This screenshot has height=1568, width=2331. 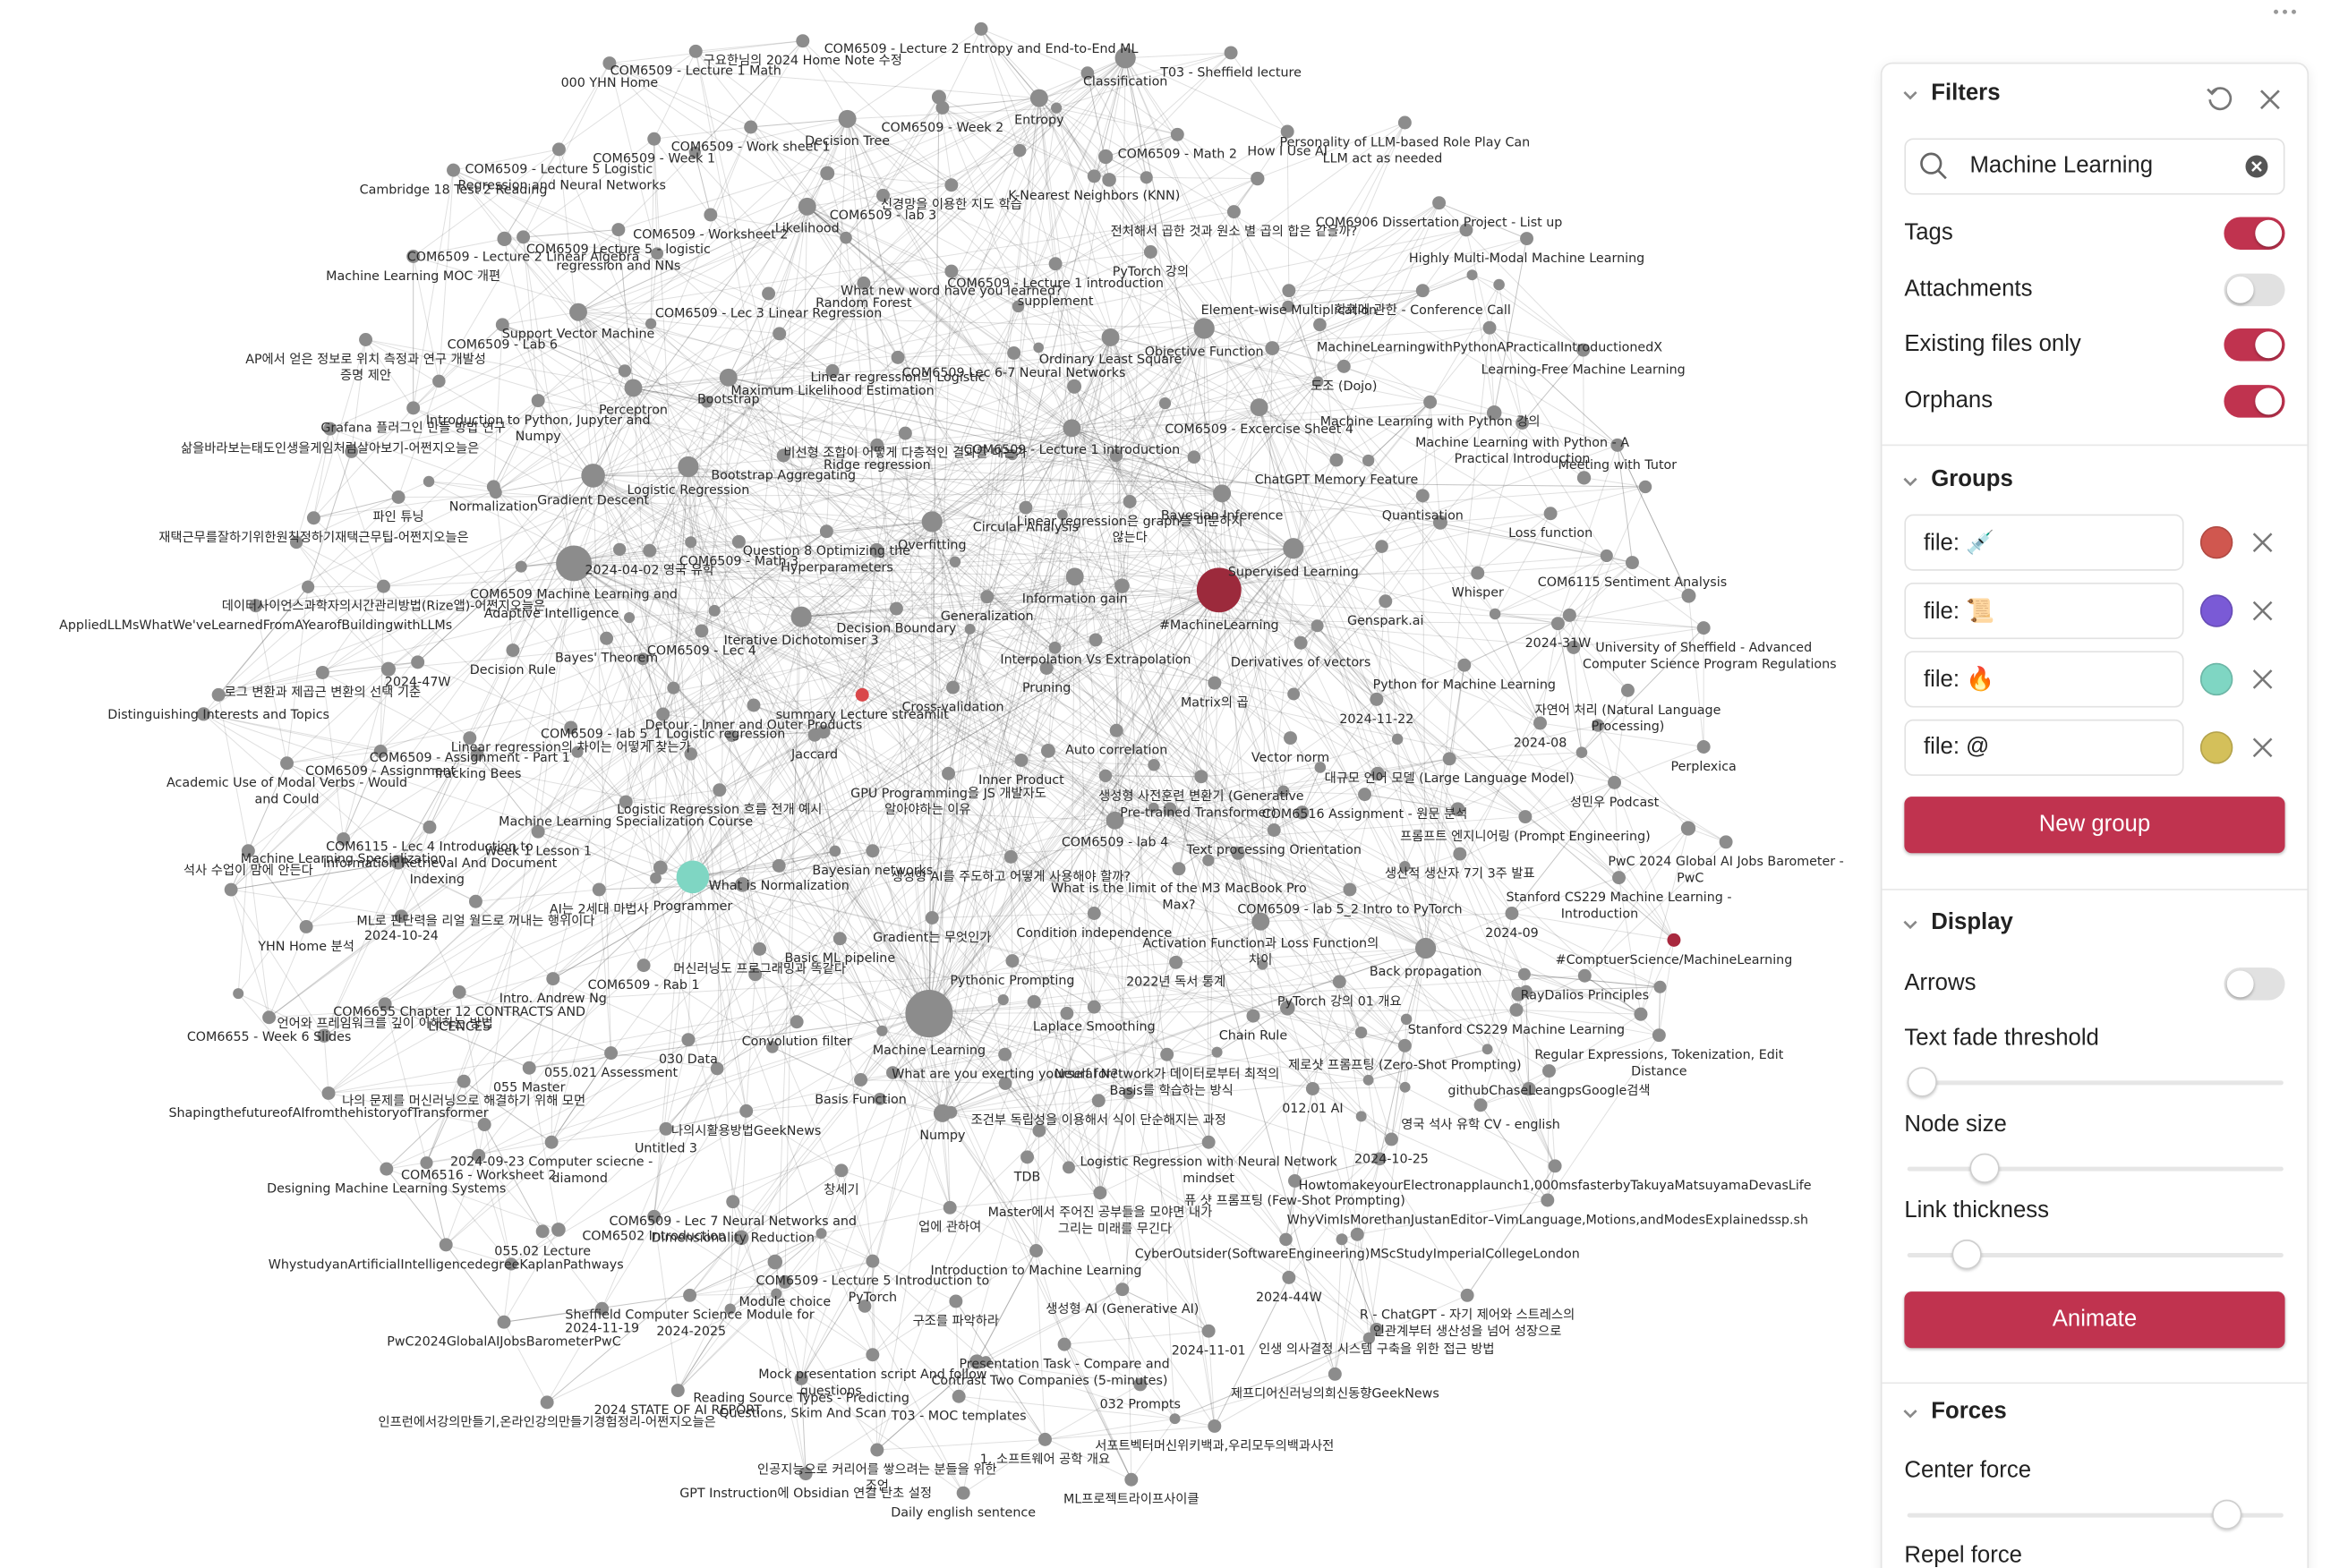 I want to click on node-label: Bayesian Inference, so click(x=1222, y=515).